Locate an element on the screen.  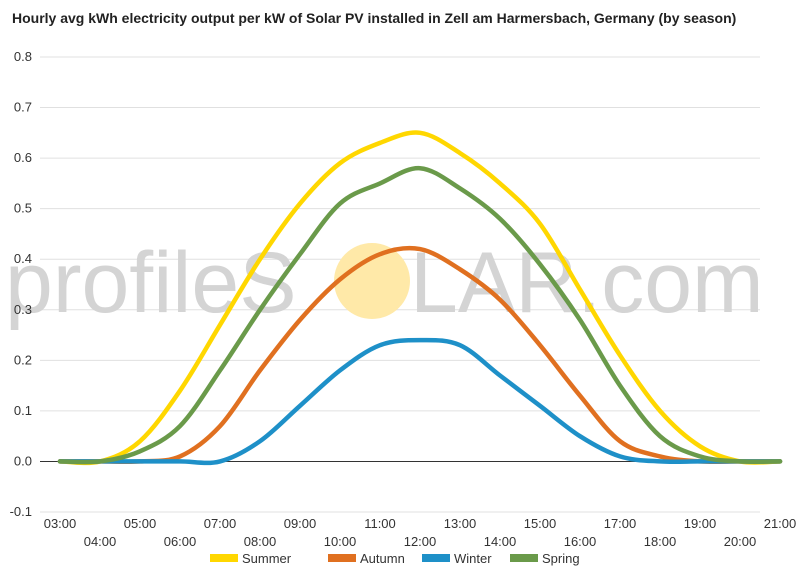
x-tick-label: 14:00 is located at coordinates (500, 541).